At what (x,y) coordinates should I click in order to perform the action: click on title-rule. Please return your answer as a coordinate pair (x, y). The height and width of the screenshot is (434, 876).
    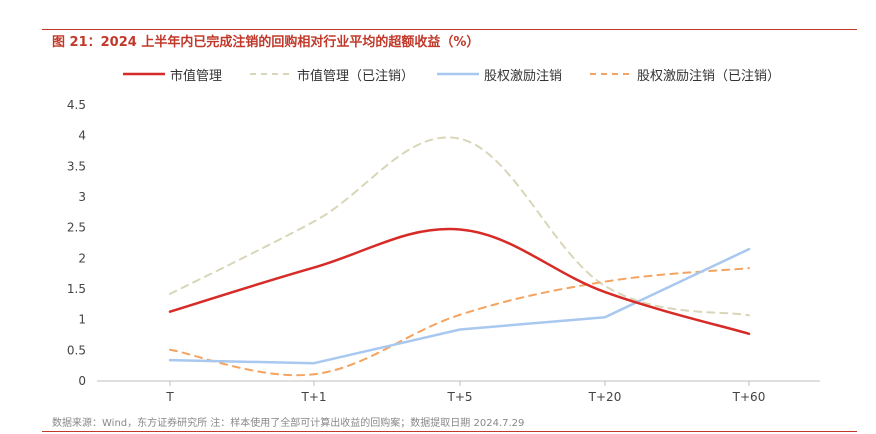
    Looking at the image, I should click on (449, 29).